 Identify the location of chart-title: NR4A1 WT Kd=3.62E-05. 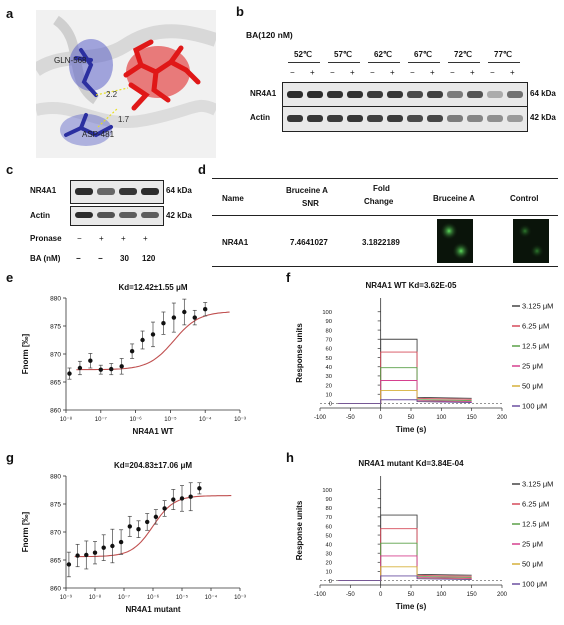
(411, 285).